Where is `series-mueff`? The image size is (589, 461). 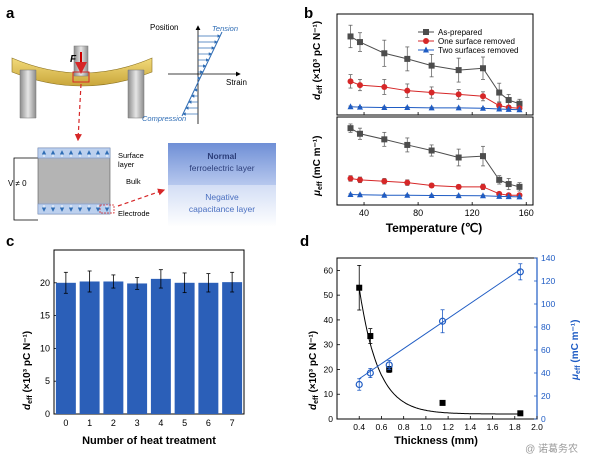 series-mueff is located at coordinates (439, 327).